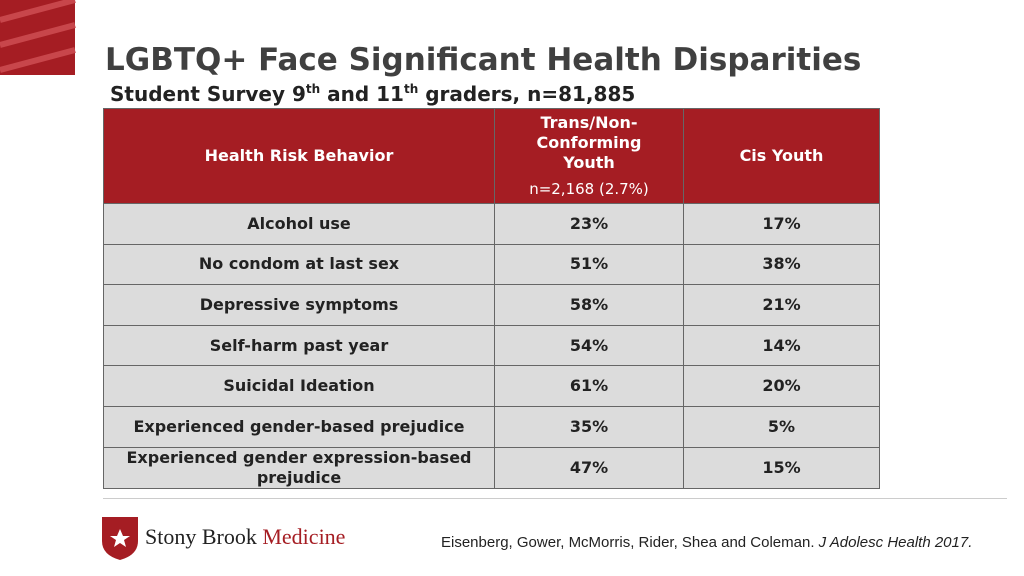  I want to click on value-cell: 23%, so click(589, 224).